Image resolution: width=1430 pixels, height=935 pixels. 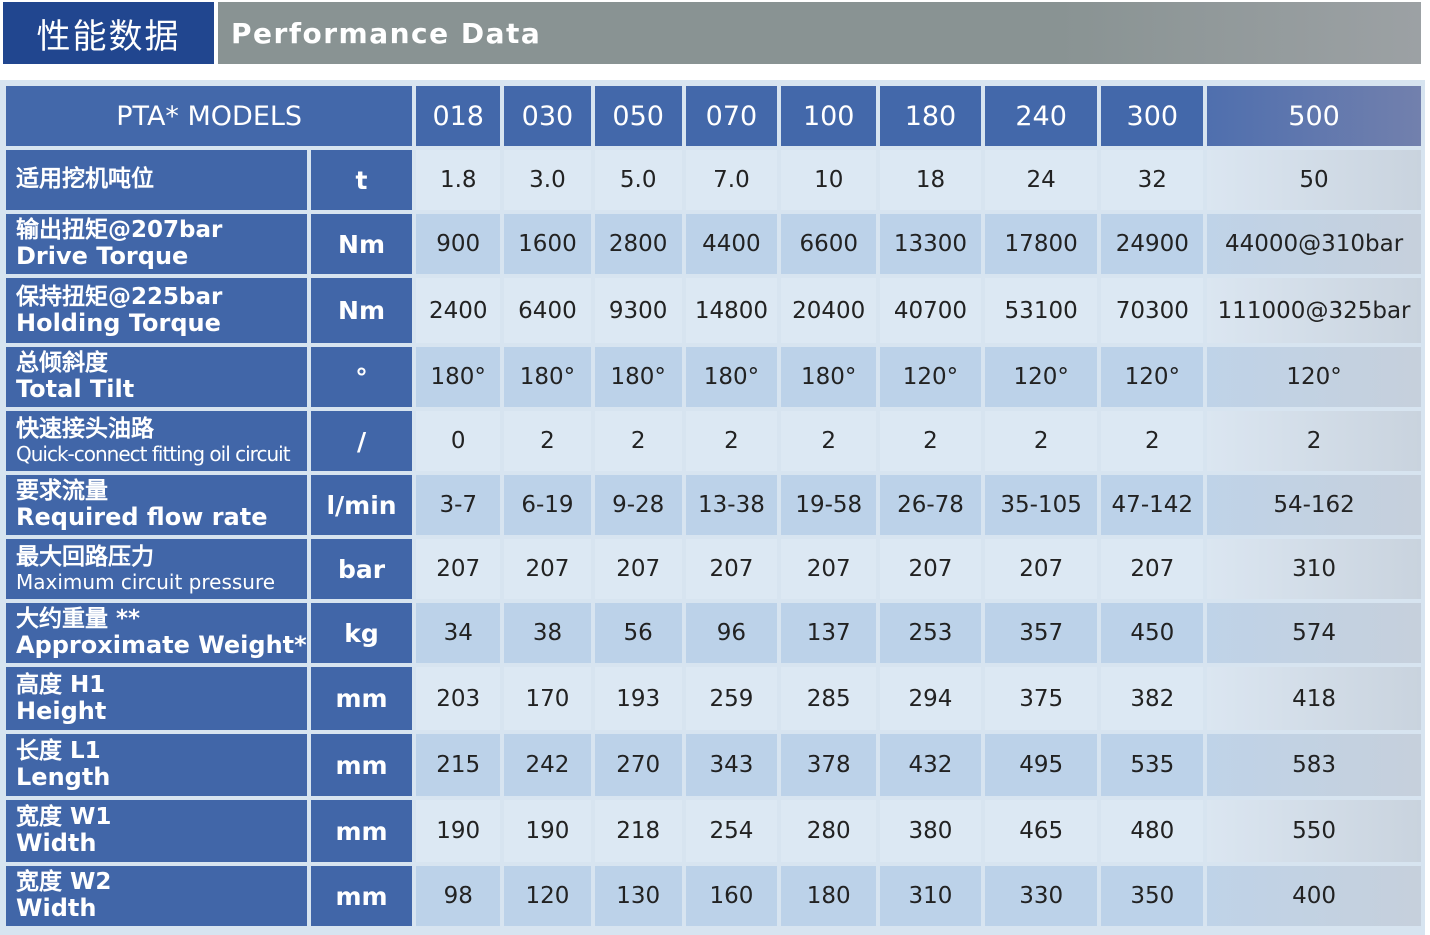 What do you see at coordinates (547, 310) in the screenshot?
I see `value-cell: 6400` at bounding box center [547, 310].